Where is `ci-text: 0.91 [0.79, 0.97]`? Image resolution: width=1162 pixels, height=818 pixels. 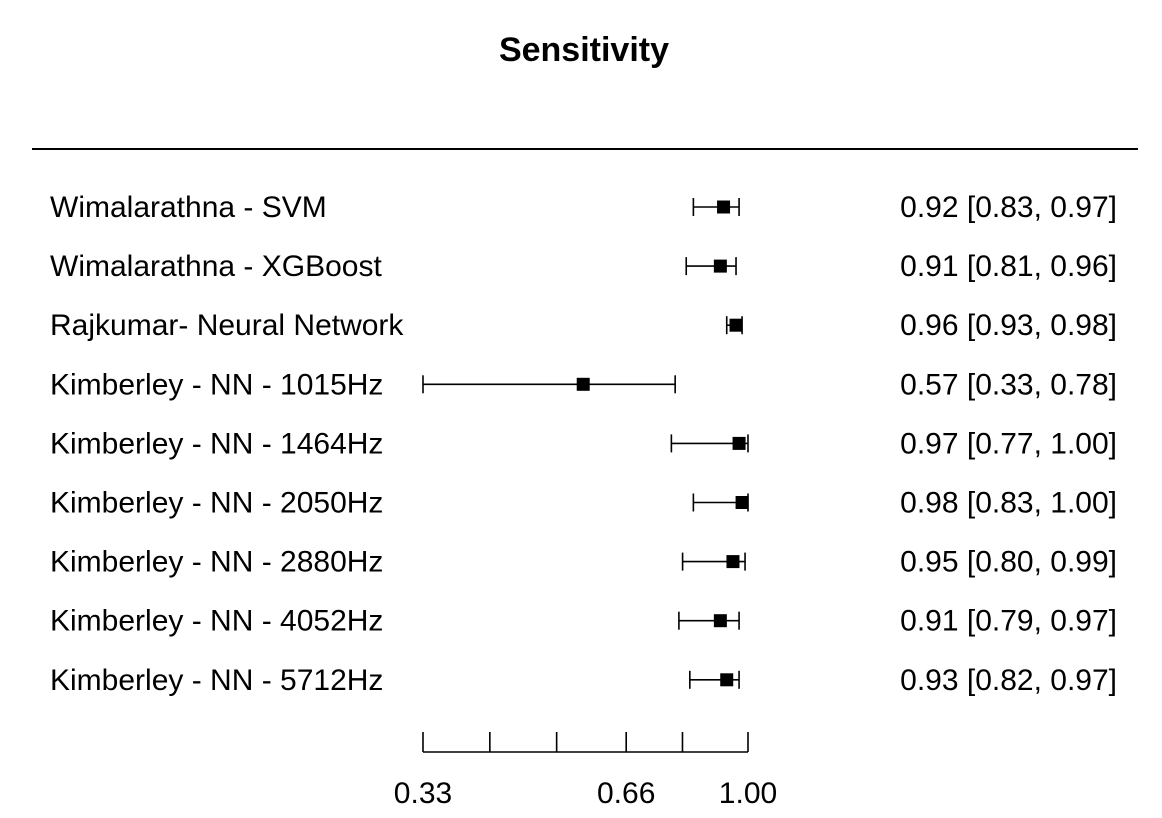 ci-text: 0.91 [0.79, 0.97] is located at coordinates (1008, 621).